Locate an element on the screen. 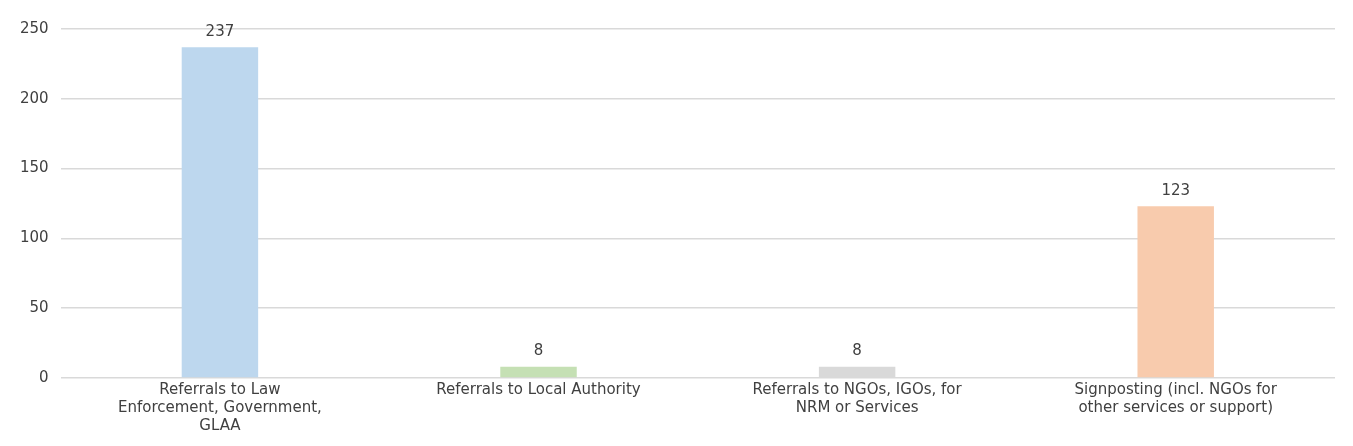 The height and width of the screenshot is (446, 1353). data-label: 123 is located at coordinates (1176, 189).